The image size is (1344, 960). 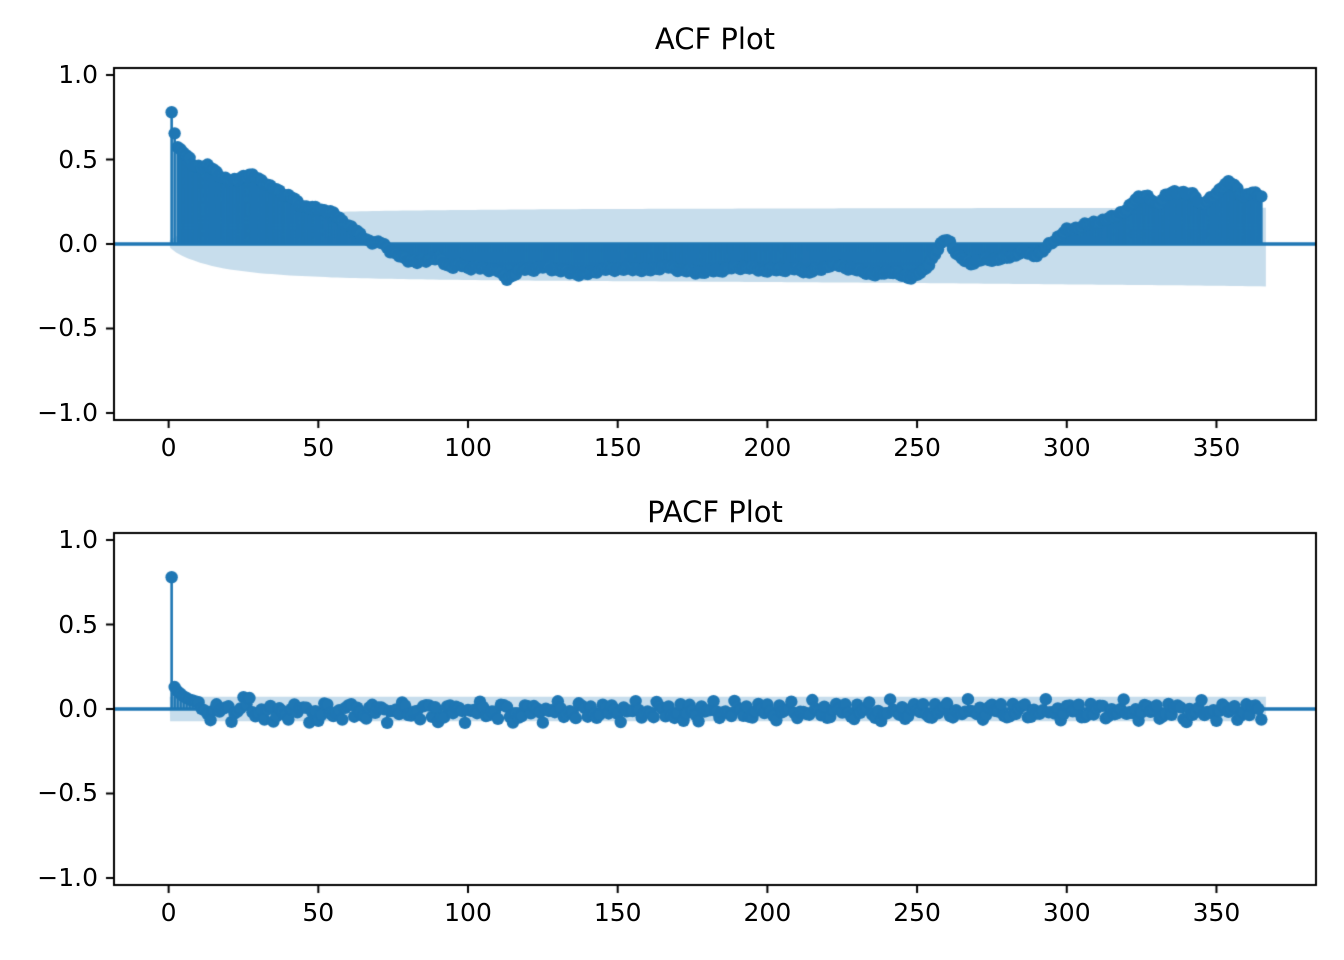 What do you see at coordinates (715, 512) in the screenshot?
I see `pacf-plot-title: PACF Plot` at bounding box center [715, 512].